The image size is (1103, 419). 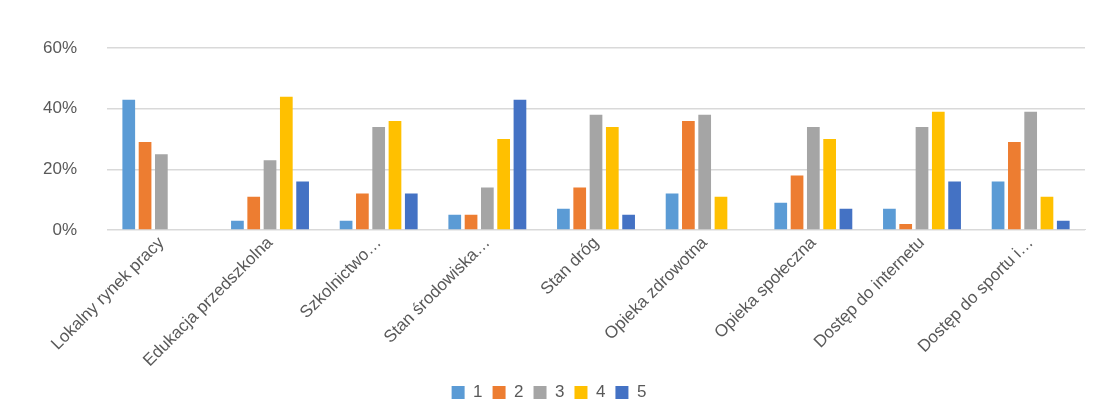 I want to click on x-tick-label: Stan dróg, so click(x=569, y=265).